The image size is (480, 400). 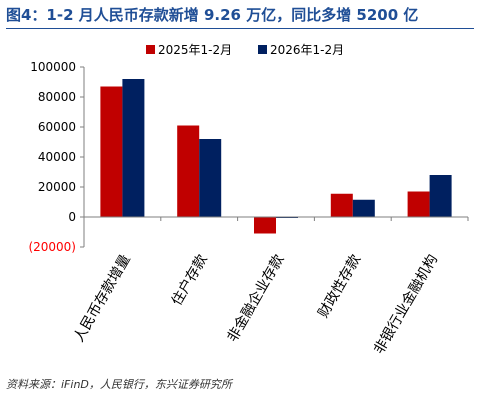 What do you see at coordinates (52, 247) in the screenshot?
I see `y-tick-label-0: (20000)` at bounding box center [52, 247].